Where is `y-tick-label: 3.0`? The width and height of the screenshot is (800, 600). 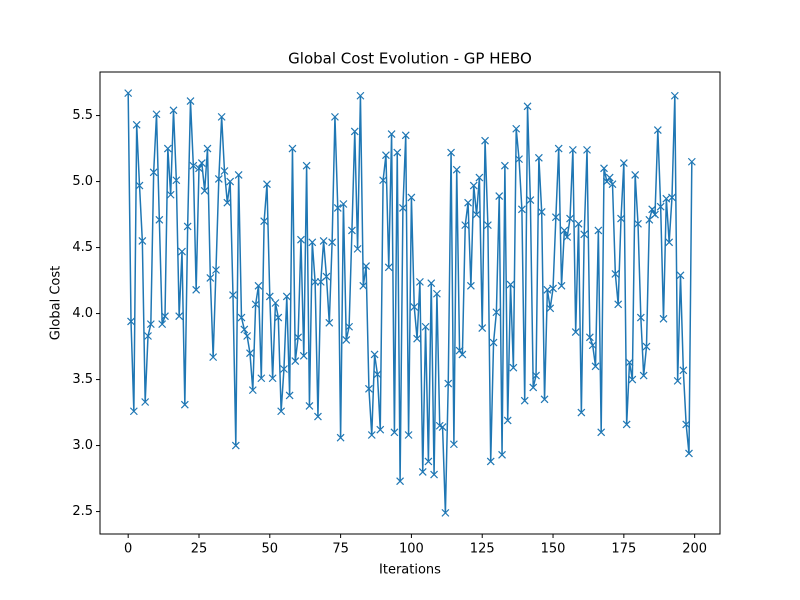
y-tick-label: 3.0 is located at coordinates (82, 445).